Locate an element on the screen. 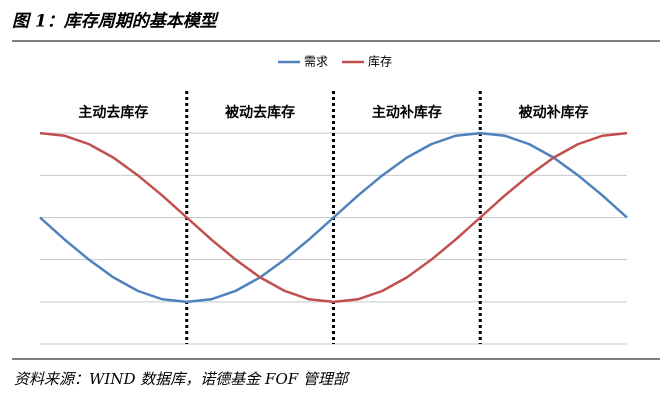  phase-label: 主动去库存 is located at coordinates (113, 112).